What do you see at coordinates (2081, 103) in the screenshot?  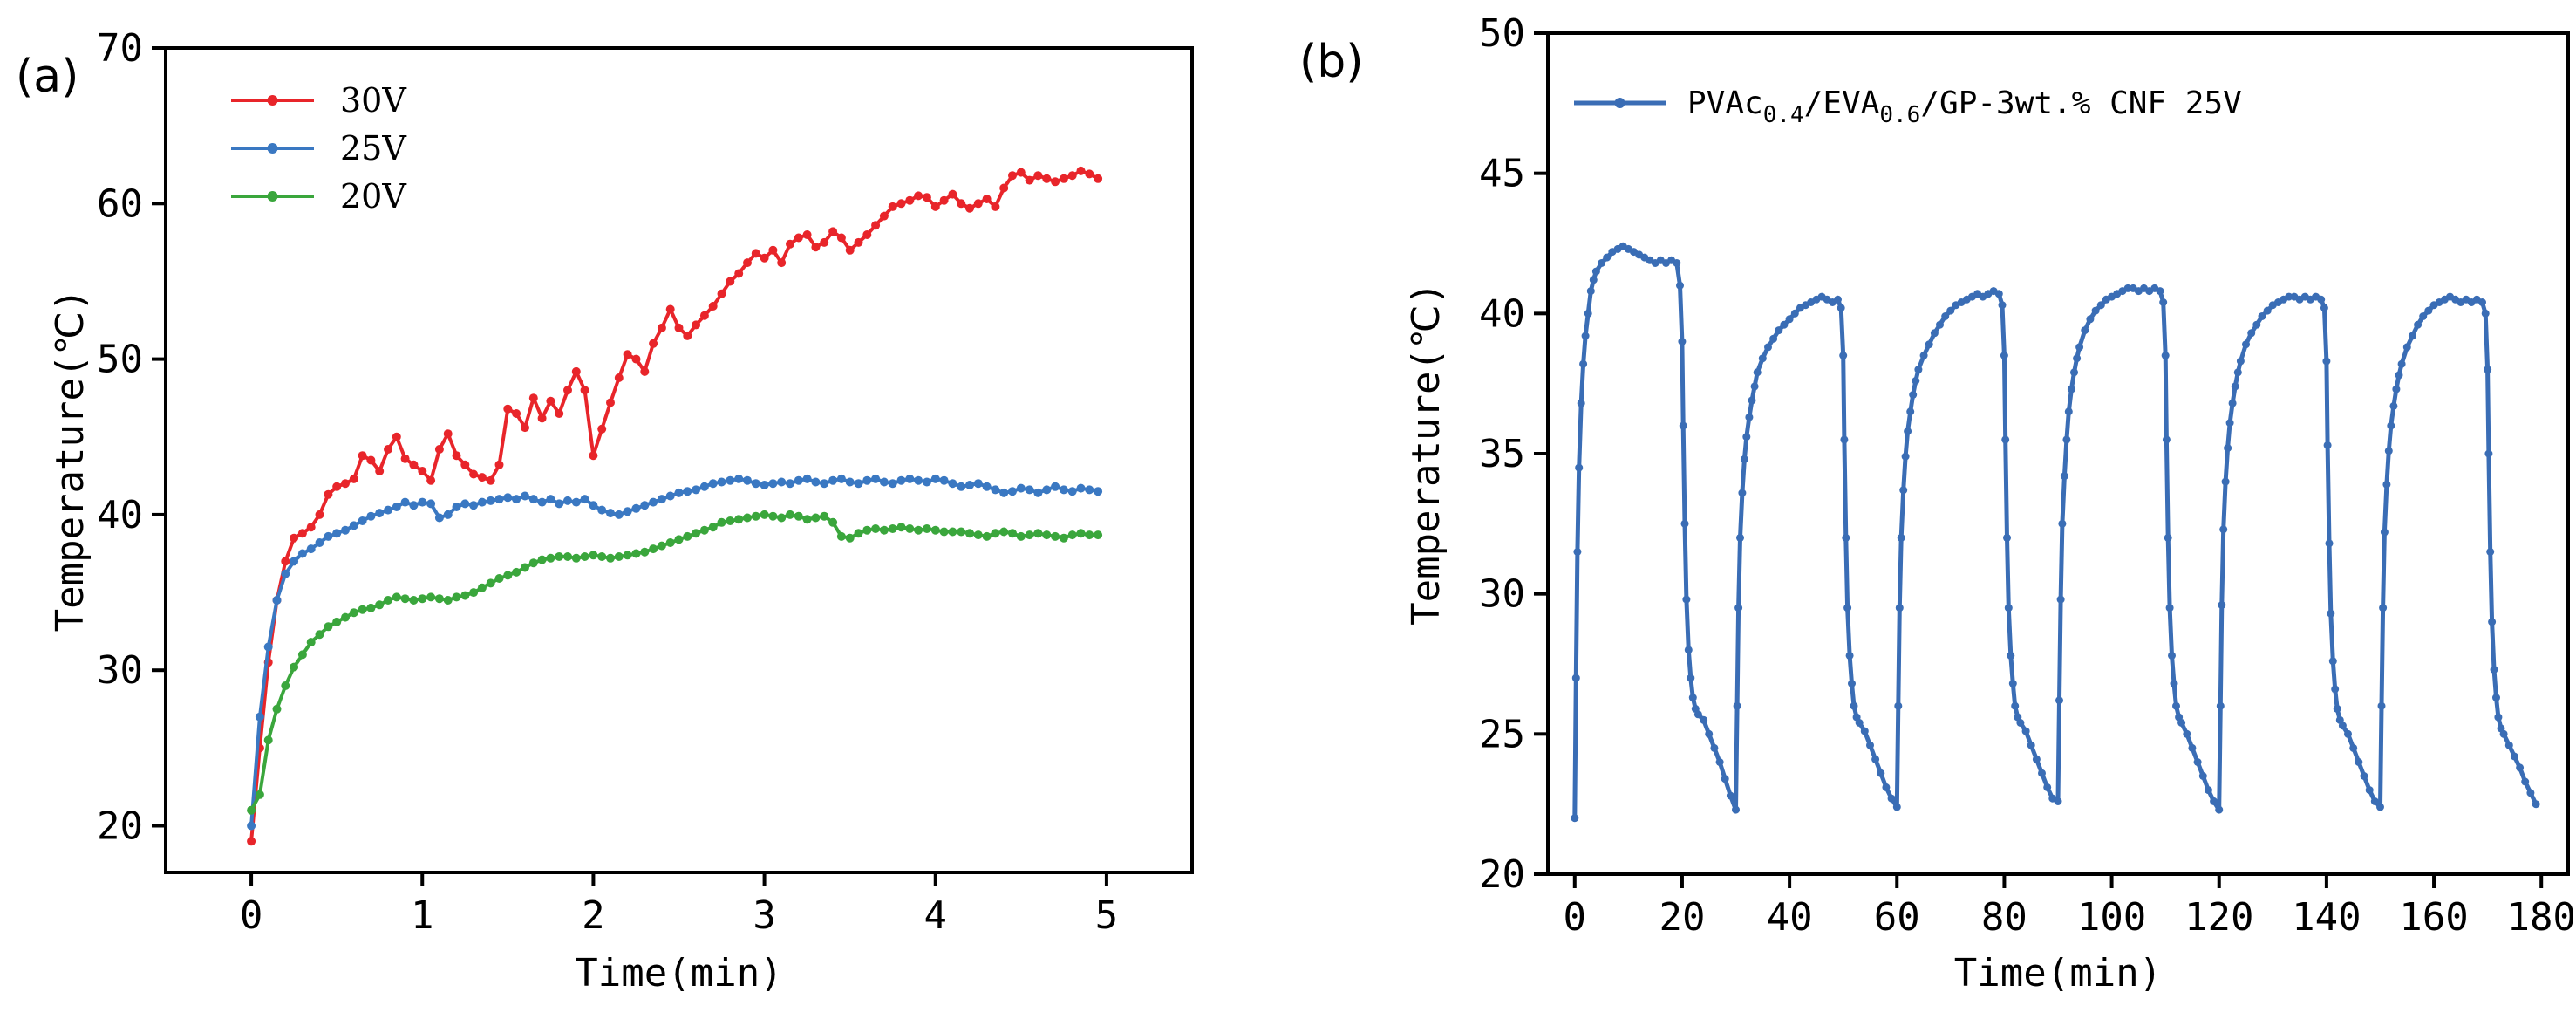 I see `legend-segment: /GP-3wt.% CNF 25V` at bounding box center [2081, 103].